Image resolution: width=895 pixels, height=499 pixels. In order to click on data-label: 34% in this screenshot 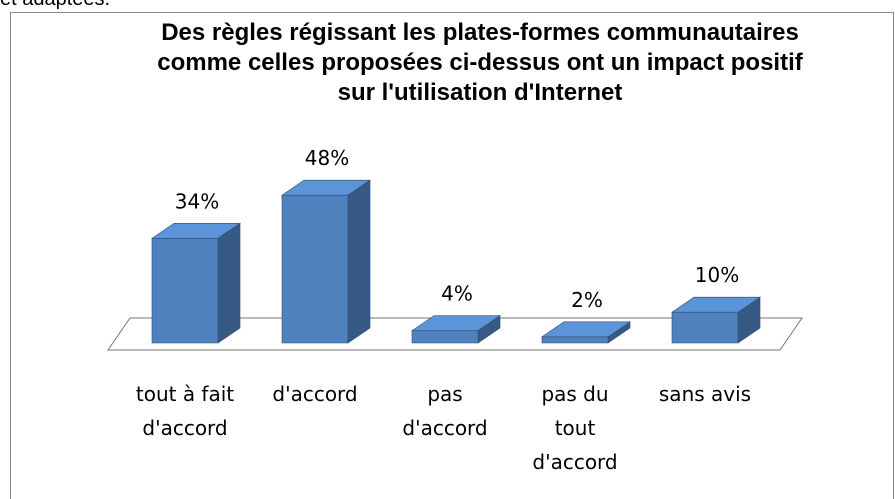, I will do `click(197, 201)`.